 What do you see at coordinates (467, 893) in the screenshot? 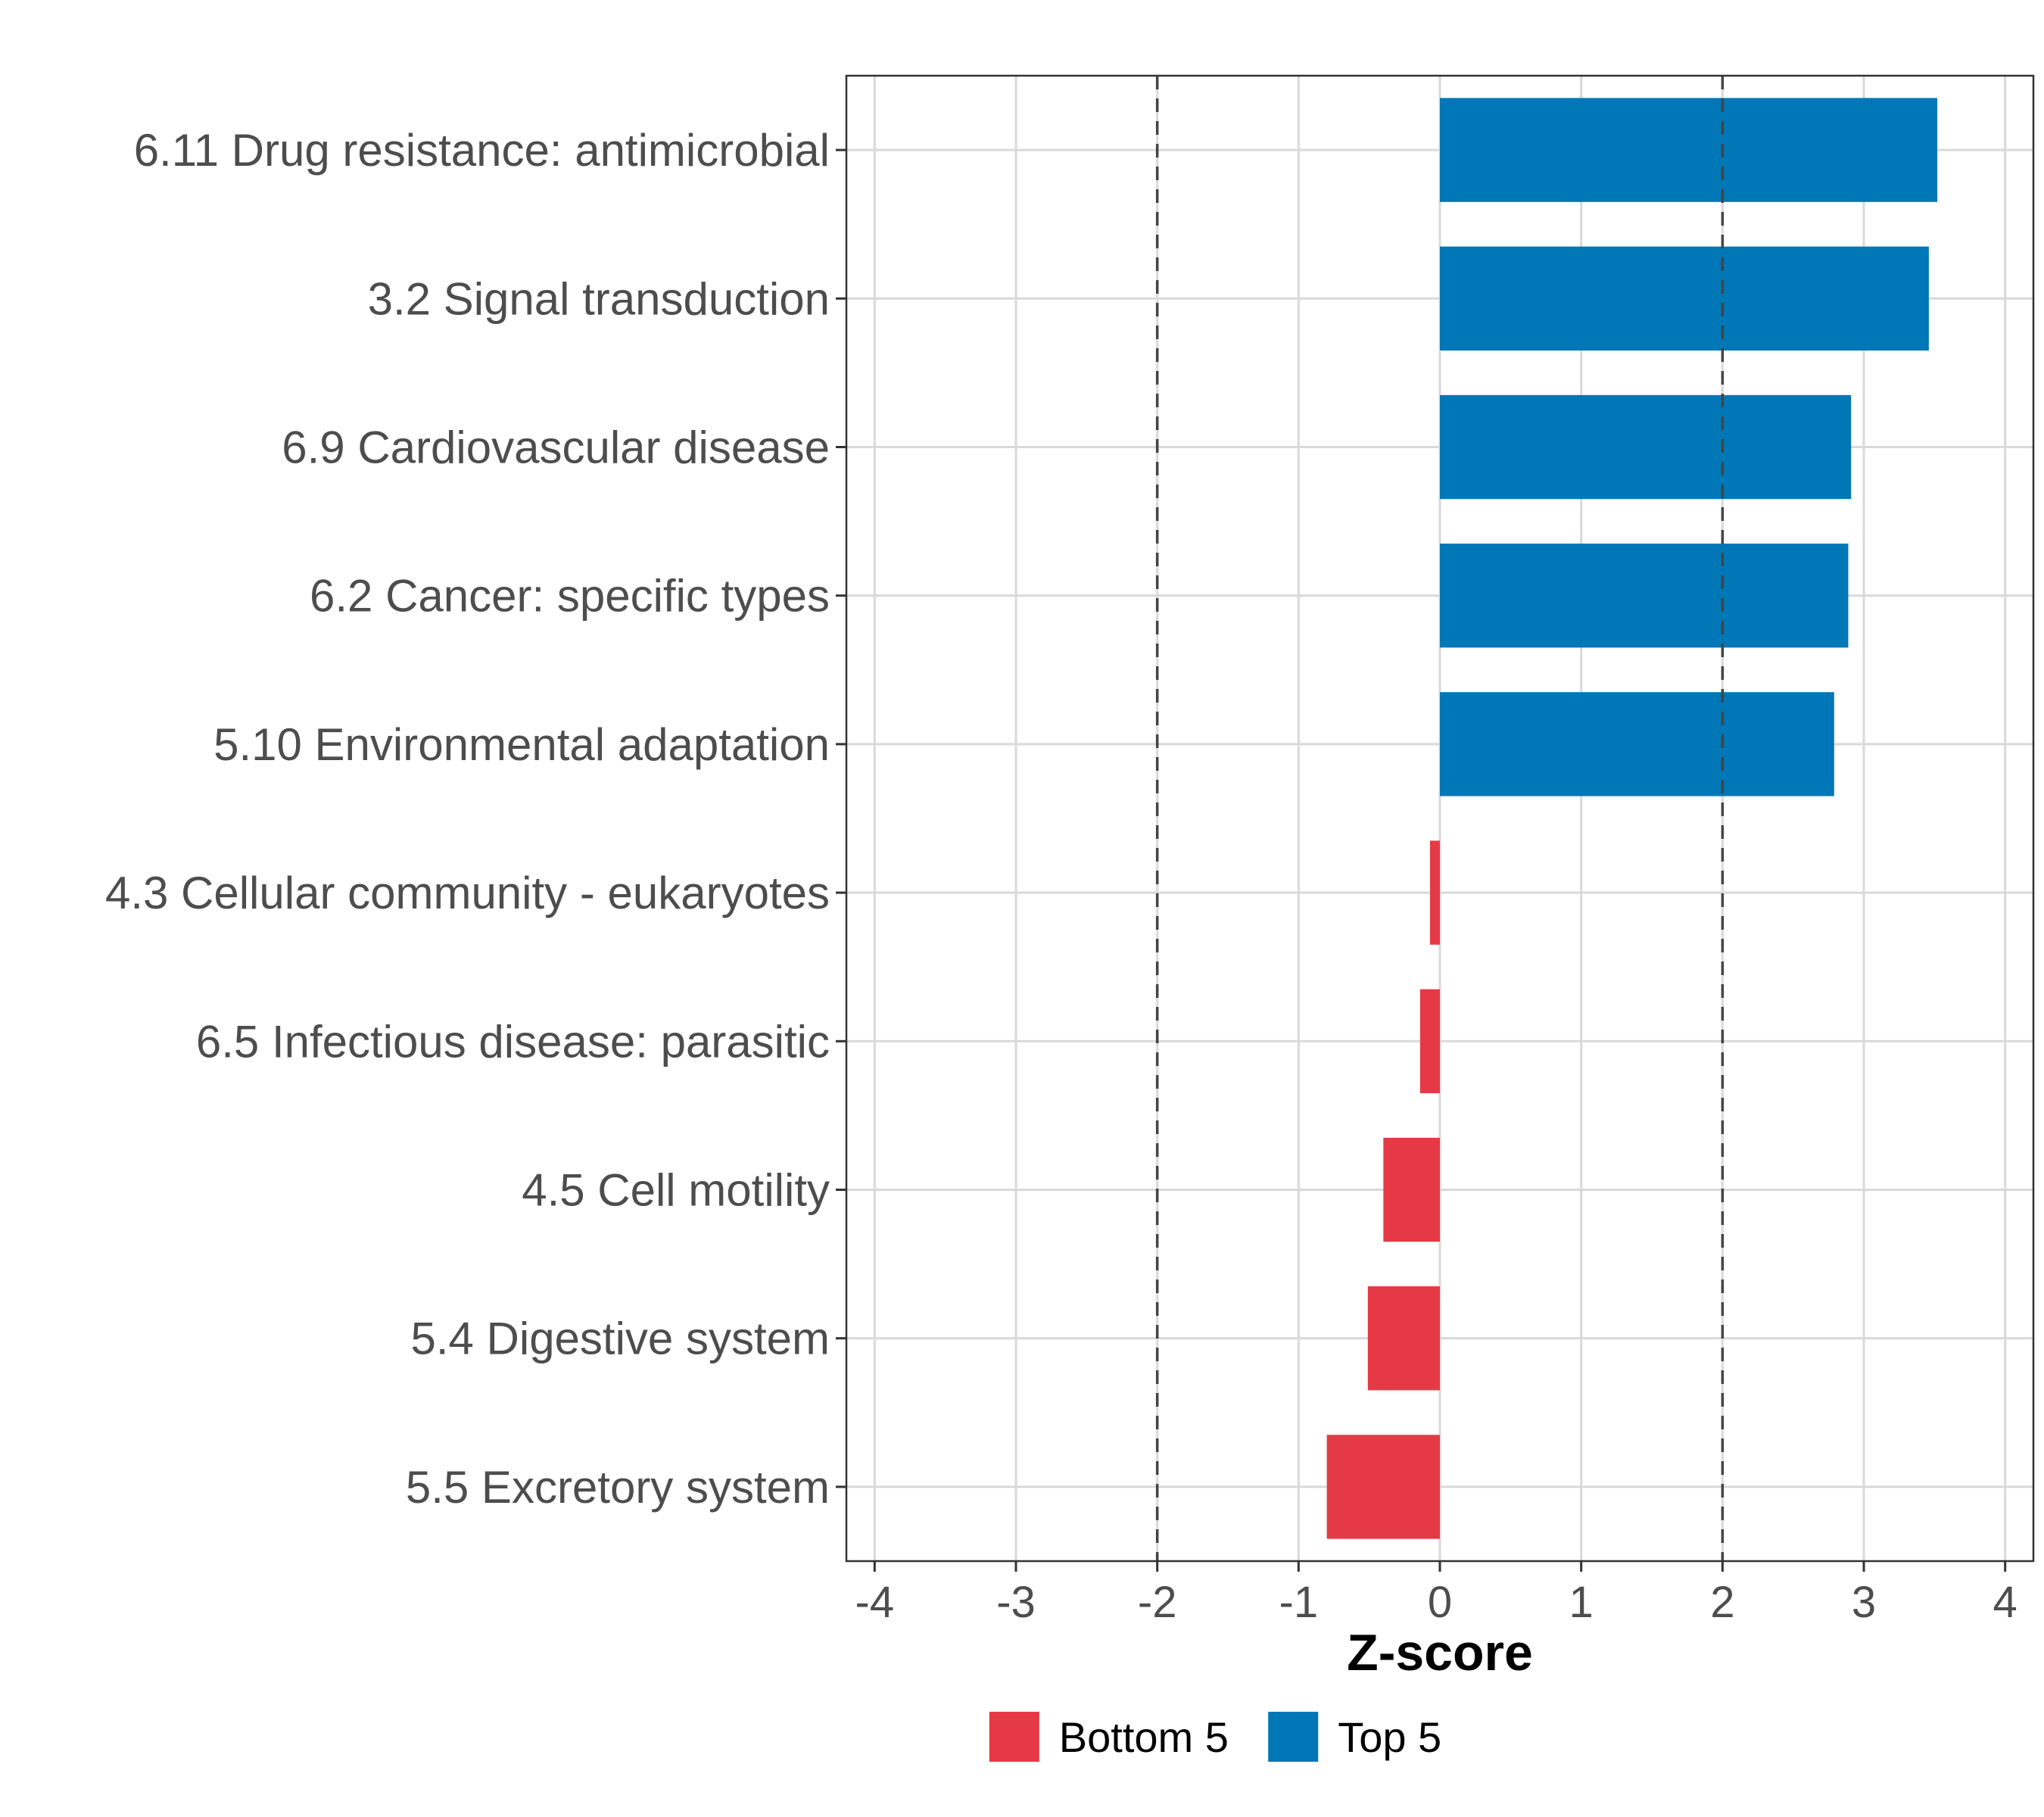
I see `y-tick-label: 4.3 Cellular community - eukaryotes` at bounding box center [467, 893].